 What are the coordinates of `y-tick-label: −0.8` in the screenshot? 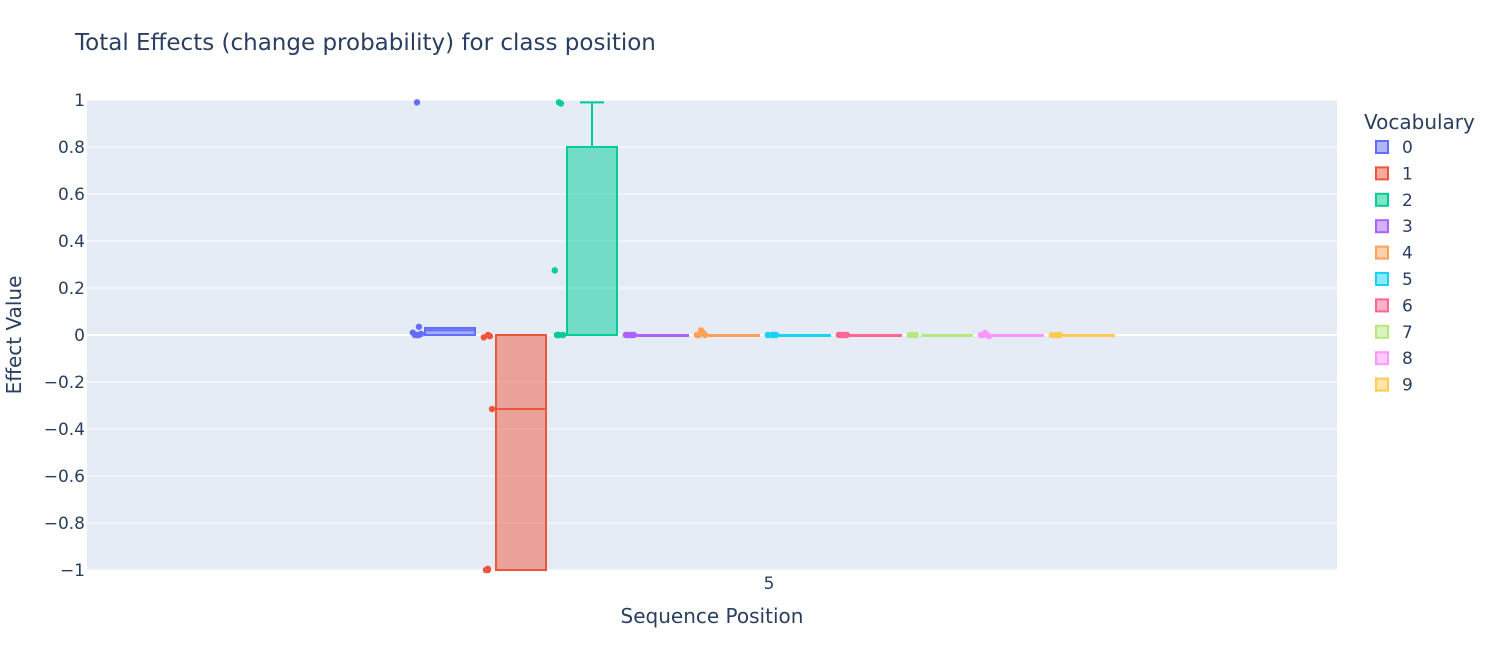 It's located at (64, 524).